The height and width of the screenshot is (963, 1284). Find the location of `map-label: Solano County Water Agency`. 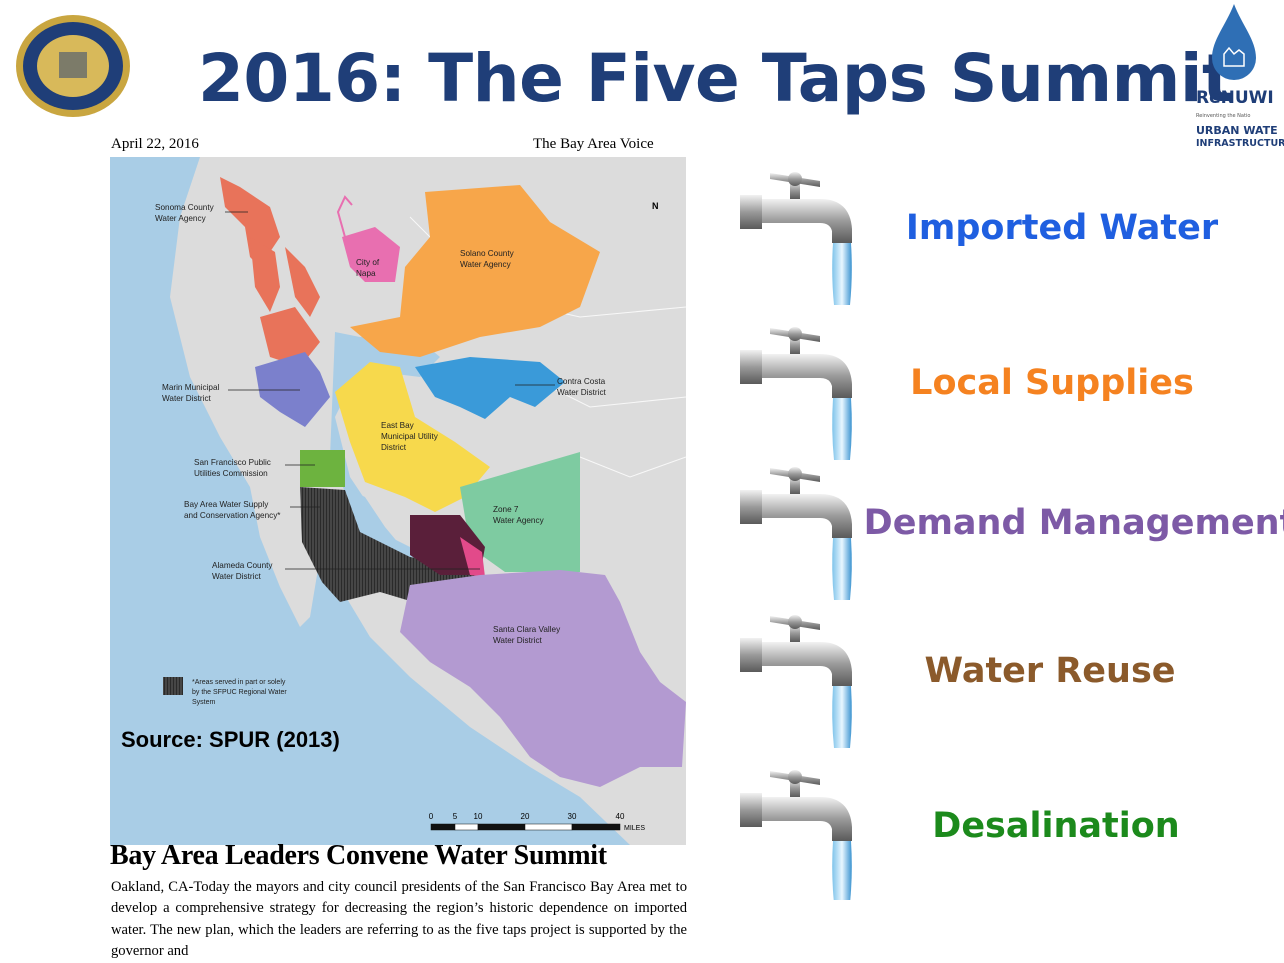

map-label: Solano County Water Agency is located at coordinates (487, 259).